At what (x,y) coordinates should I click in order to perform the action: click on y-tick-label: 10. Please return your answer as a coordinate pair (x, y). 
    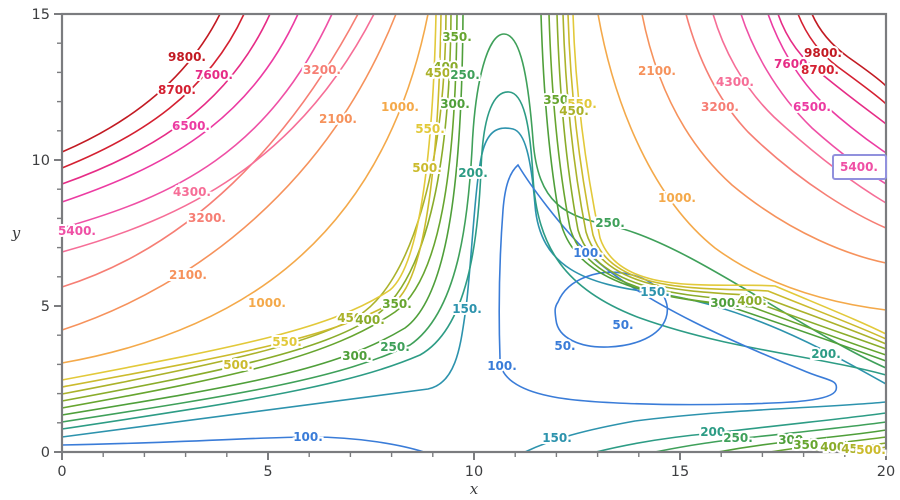
    Looking at the image, I should click on (41, 161).